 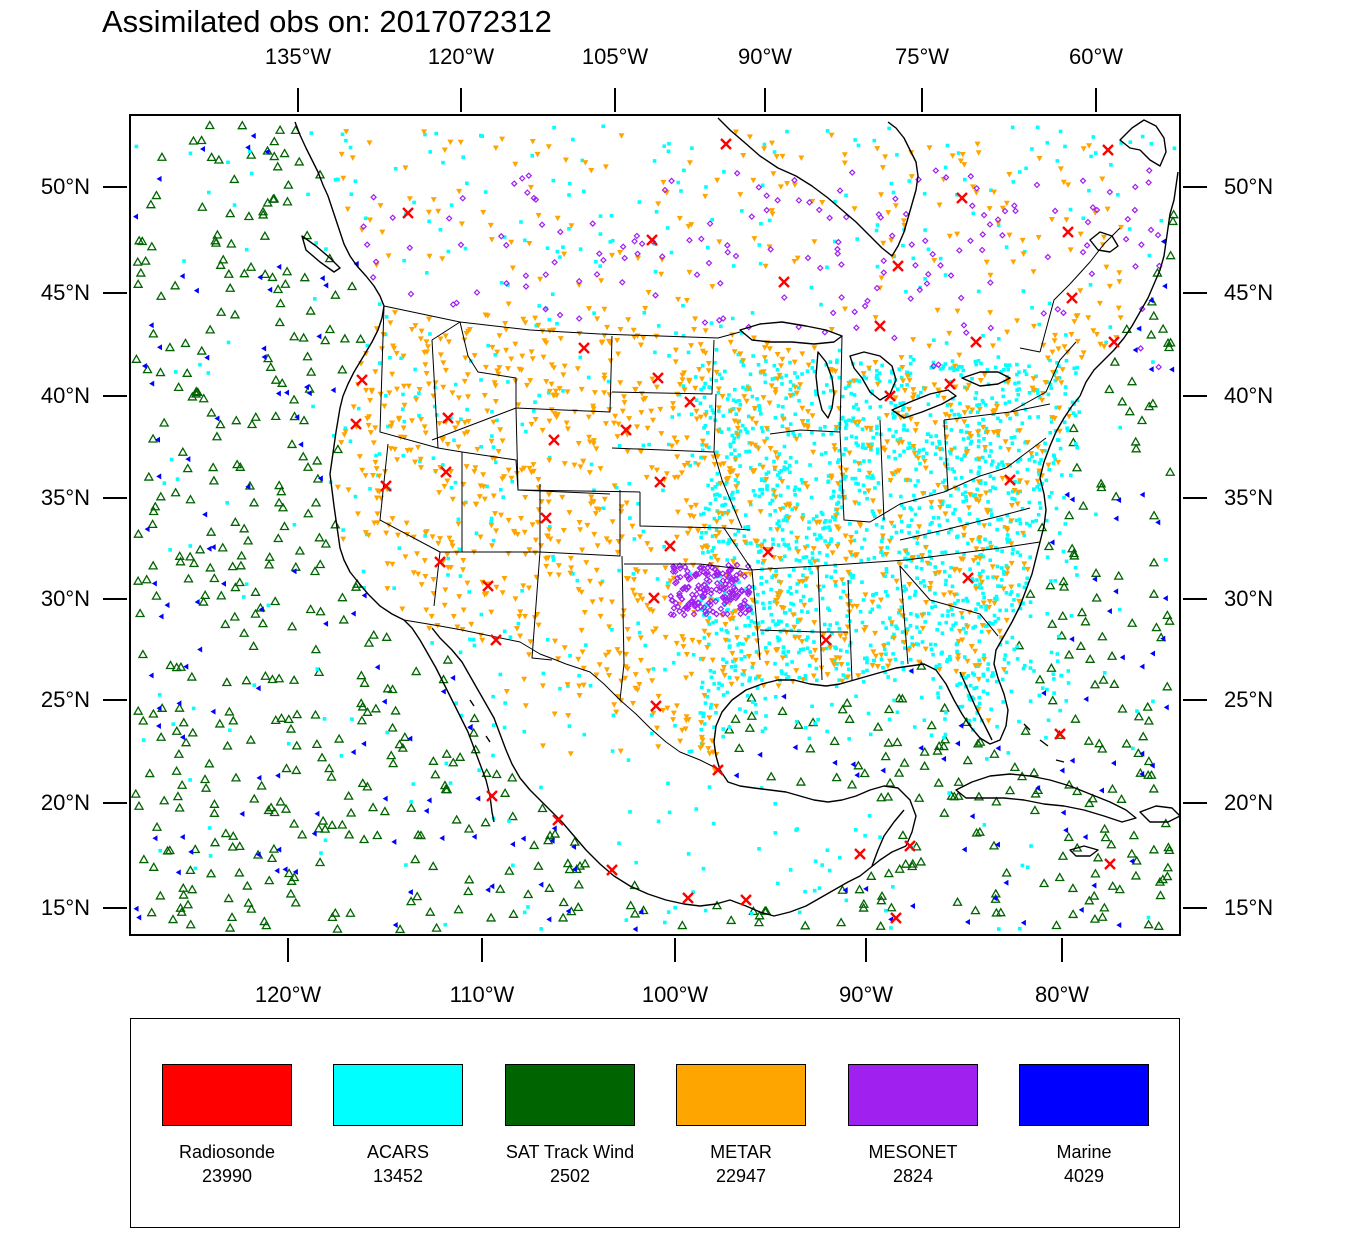 I want to click on left-lat-label: 50°N, so click(x=65, y=186).